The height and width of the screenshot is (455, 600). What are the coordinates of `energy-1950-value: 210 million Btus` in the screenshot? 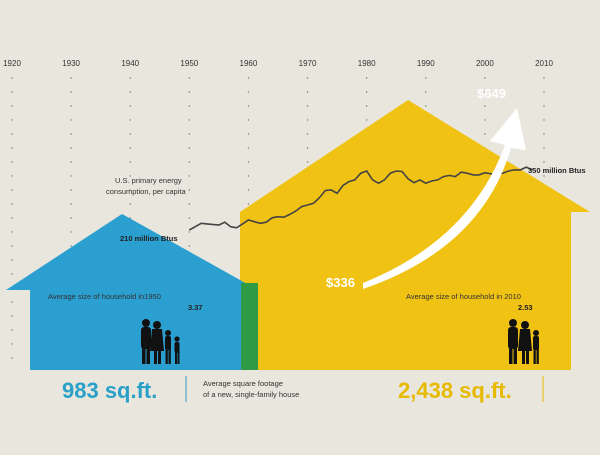 It's located at (149, 238).